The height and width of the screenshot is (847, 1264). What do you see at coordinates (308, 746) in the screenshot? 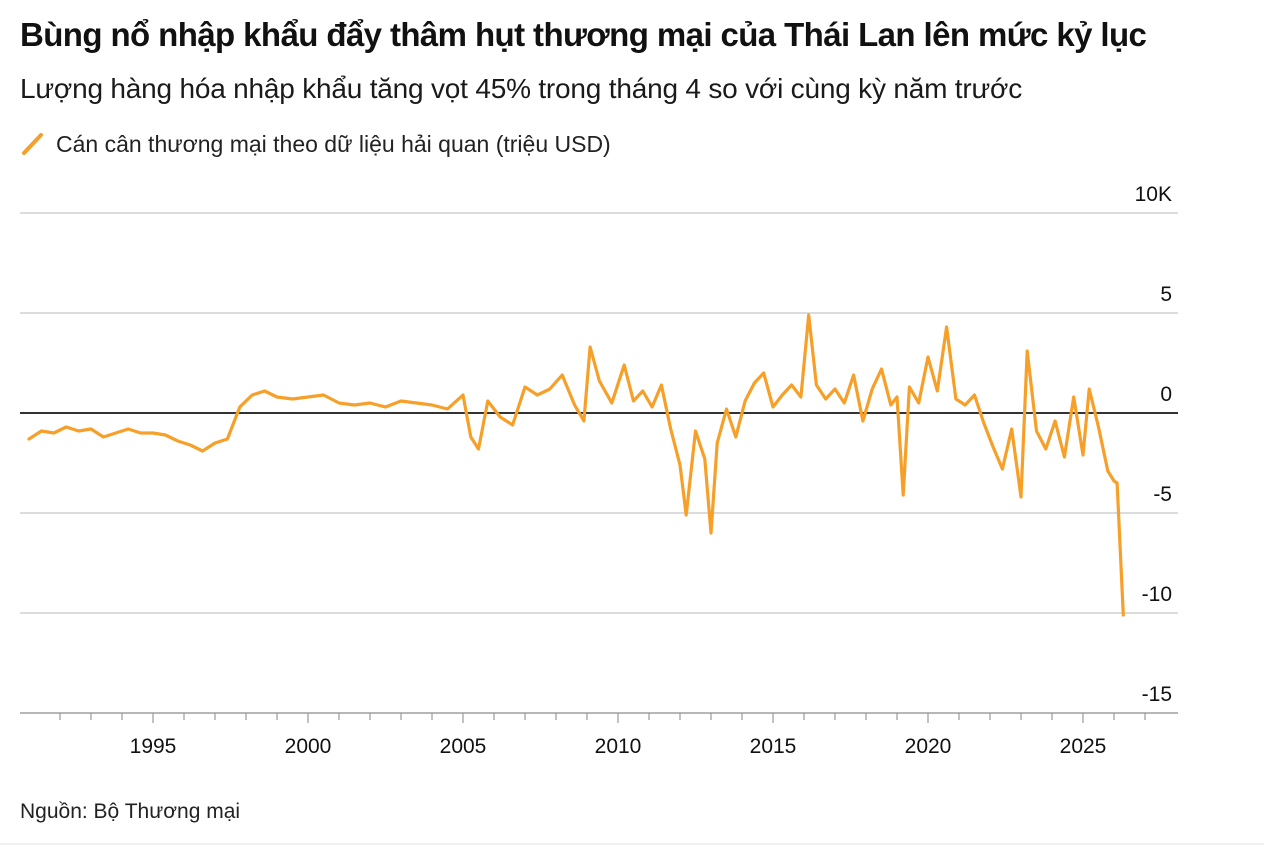
I see `x-tick-label-2000: 2000` at bounding box center [308, 746].